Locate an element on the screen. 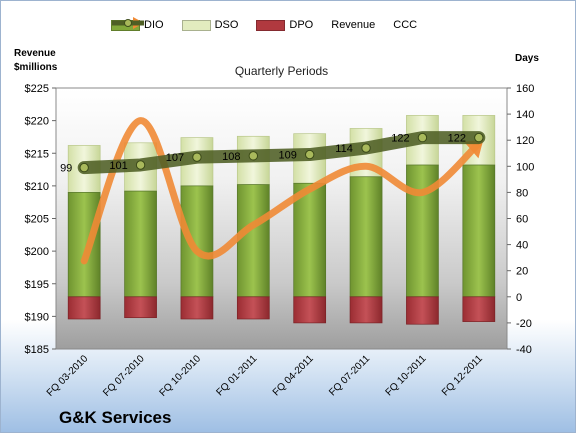 The width and height of the screenshot is (576, 433). right-axis-tick-label: -40 is located at coordinates (524, 350).